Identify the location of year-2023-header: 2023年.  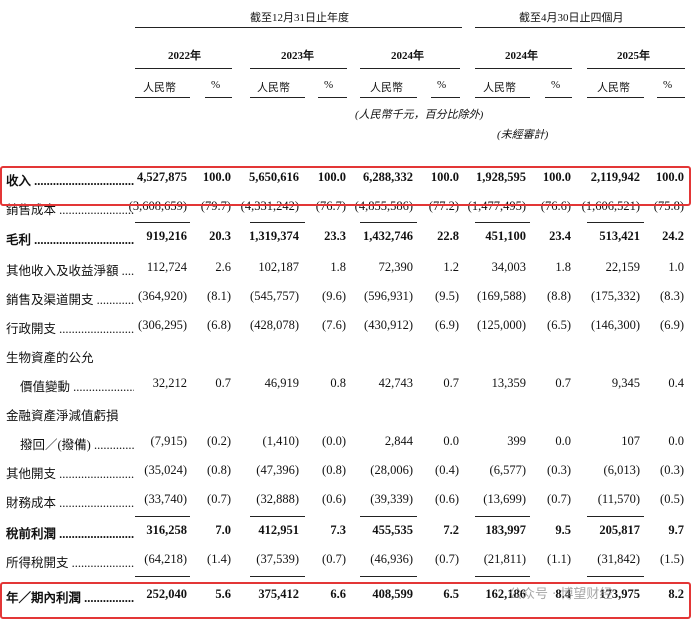
(297, 56).